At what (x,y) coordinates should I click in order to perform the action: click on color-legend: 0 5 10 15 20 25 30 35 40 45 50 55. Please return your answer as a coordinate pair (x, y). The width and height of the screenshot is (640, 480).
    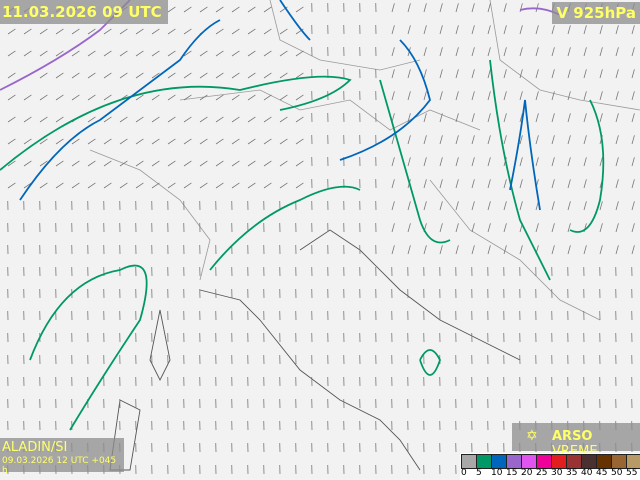
    Looking at the image, I should click on (550, 466).